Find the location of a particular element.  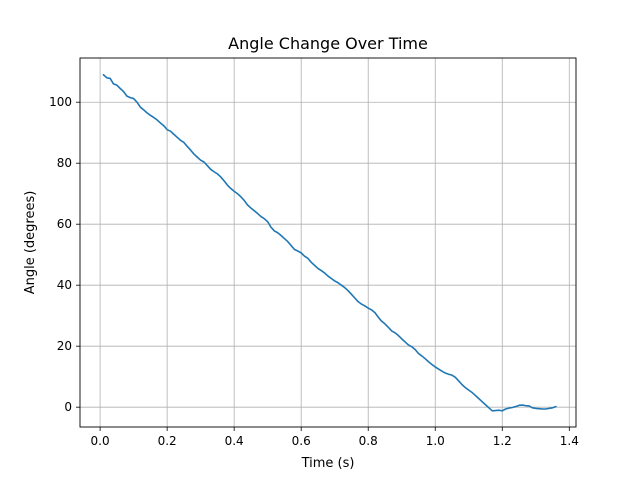

y-tick-label: 0 is located at coordinates (68, 407).